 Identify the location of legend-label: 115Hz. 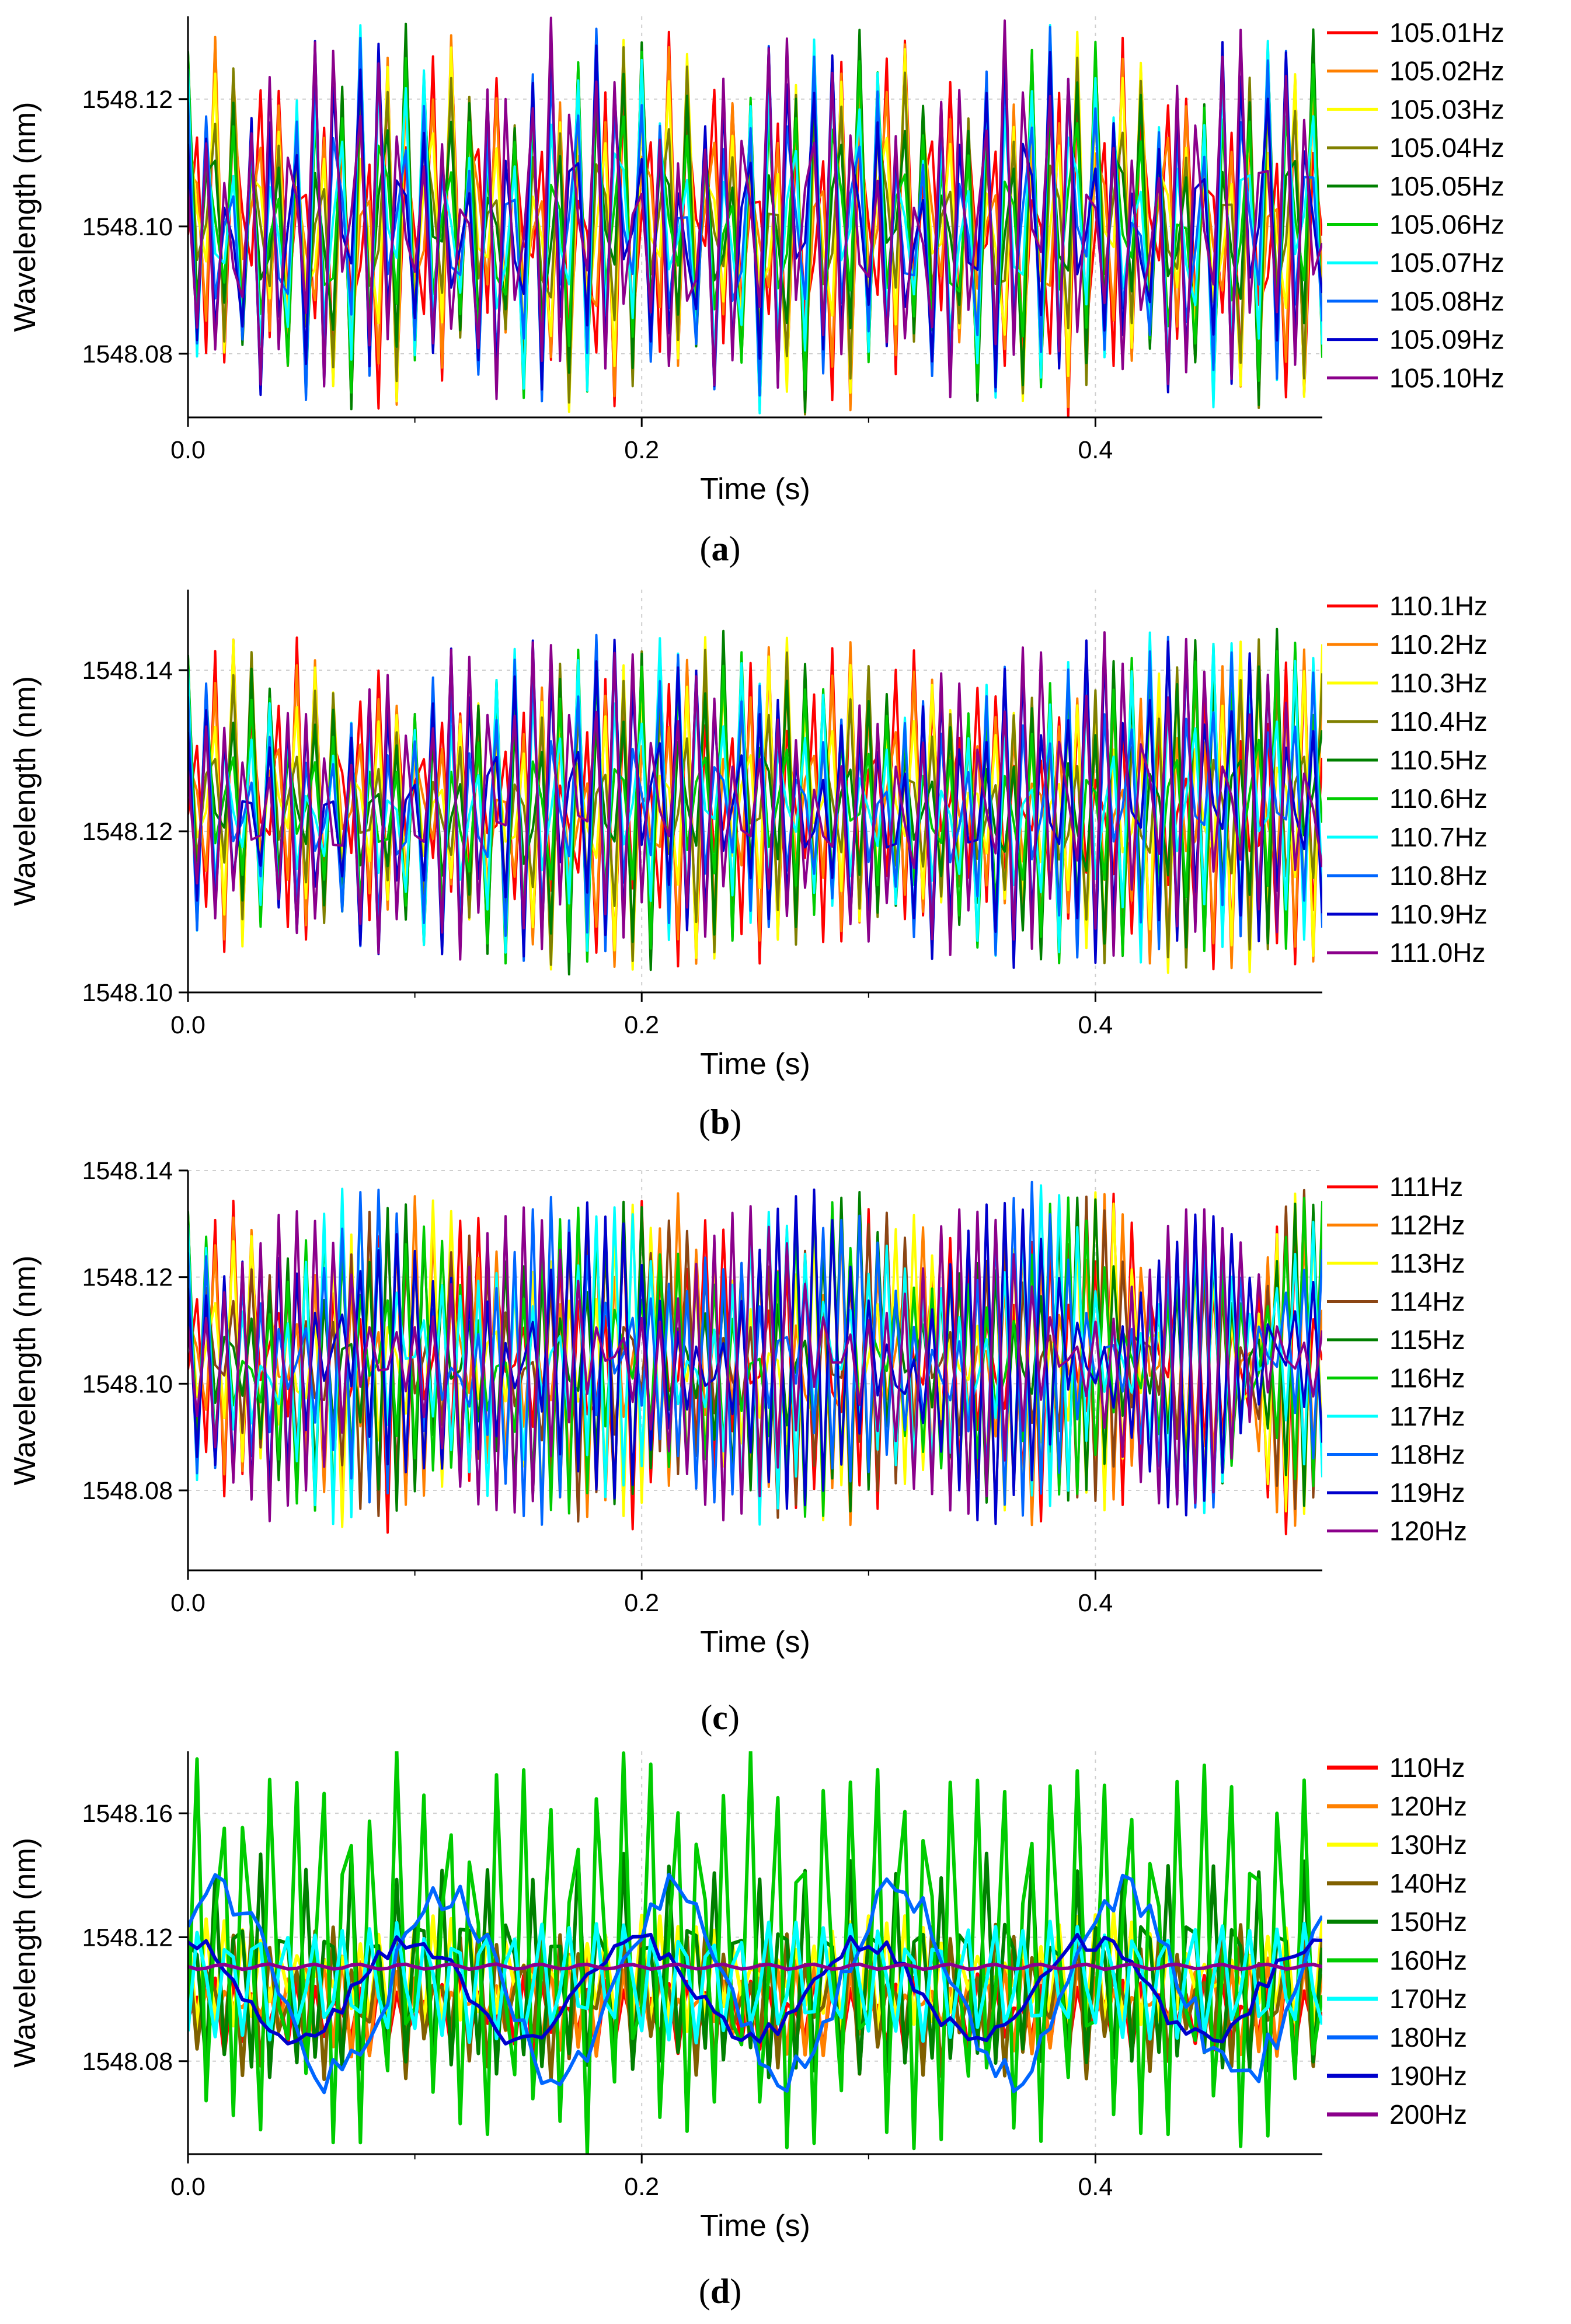
(1427, 1340).